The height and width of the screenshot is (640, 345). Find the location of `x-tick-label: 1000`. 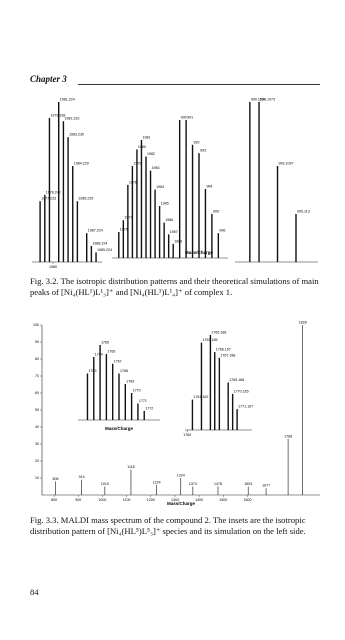

x-tick-label: 1000 is located at coordinates (102, 500).